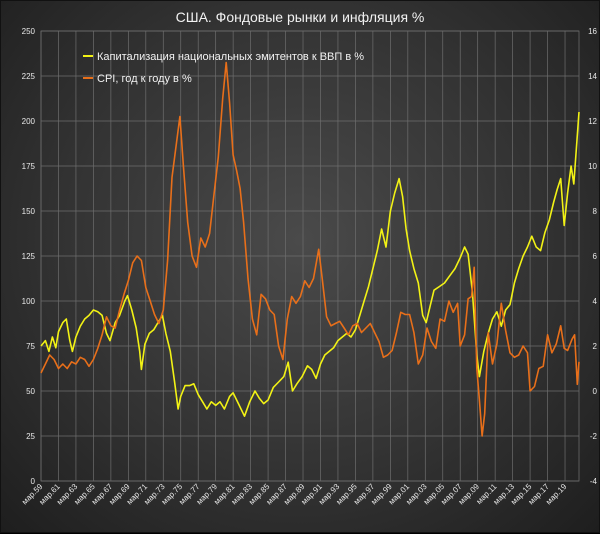 The width and height of the screenshot is (600, 534). Describe the element at coordinates (29, 301) in the screenshot. I see `y-left-tick-label: 100` at that location.